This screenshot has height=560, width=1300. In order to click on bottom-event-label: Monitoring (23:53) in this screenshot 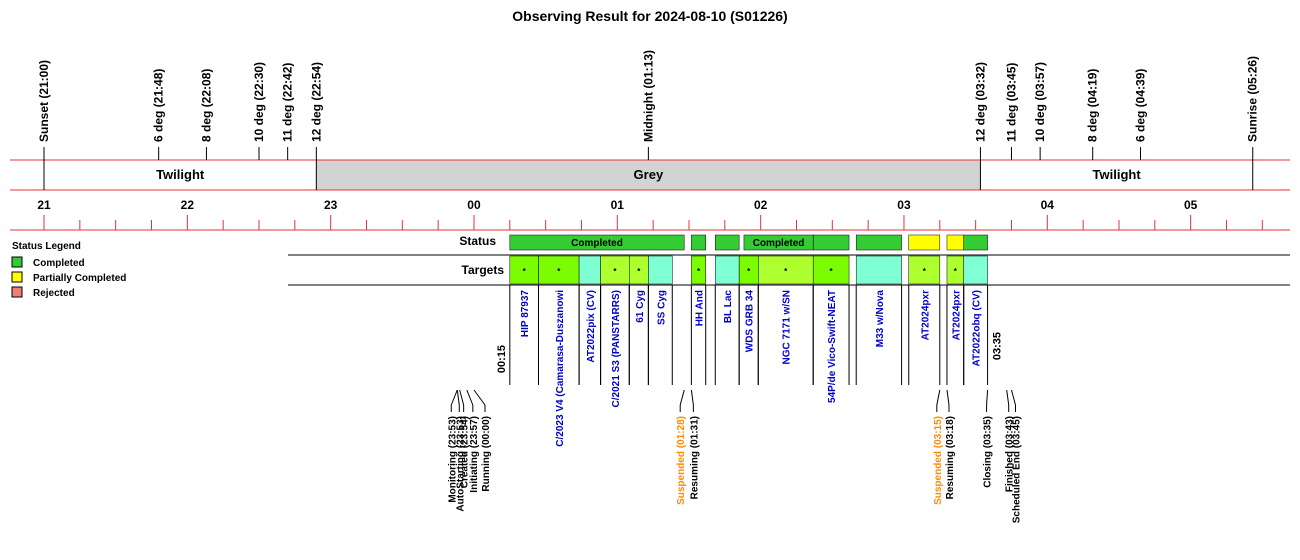, I will do `click(452, 459)`.